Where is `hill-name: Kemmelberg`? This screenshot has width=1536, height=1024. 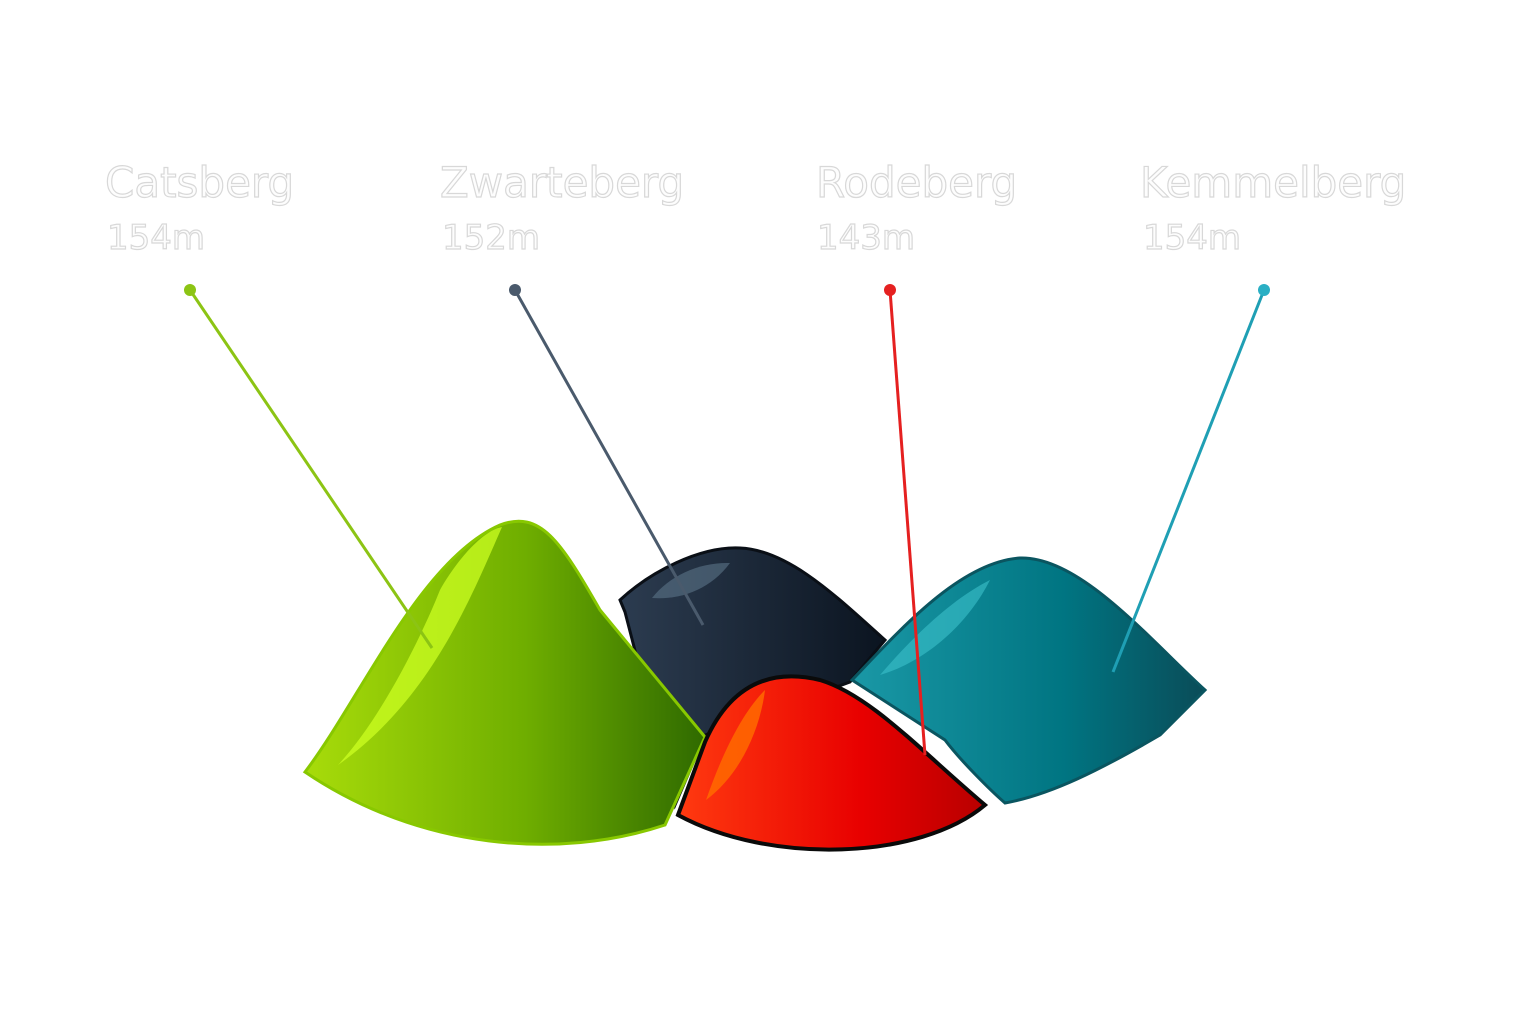
hill-name: Kemmelberg is located at coordinates (1273, 182).